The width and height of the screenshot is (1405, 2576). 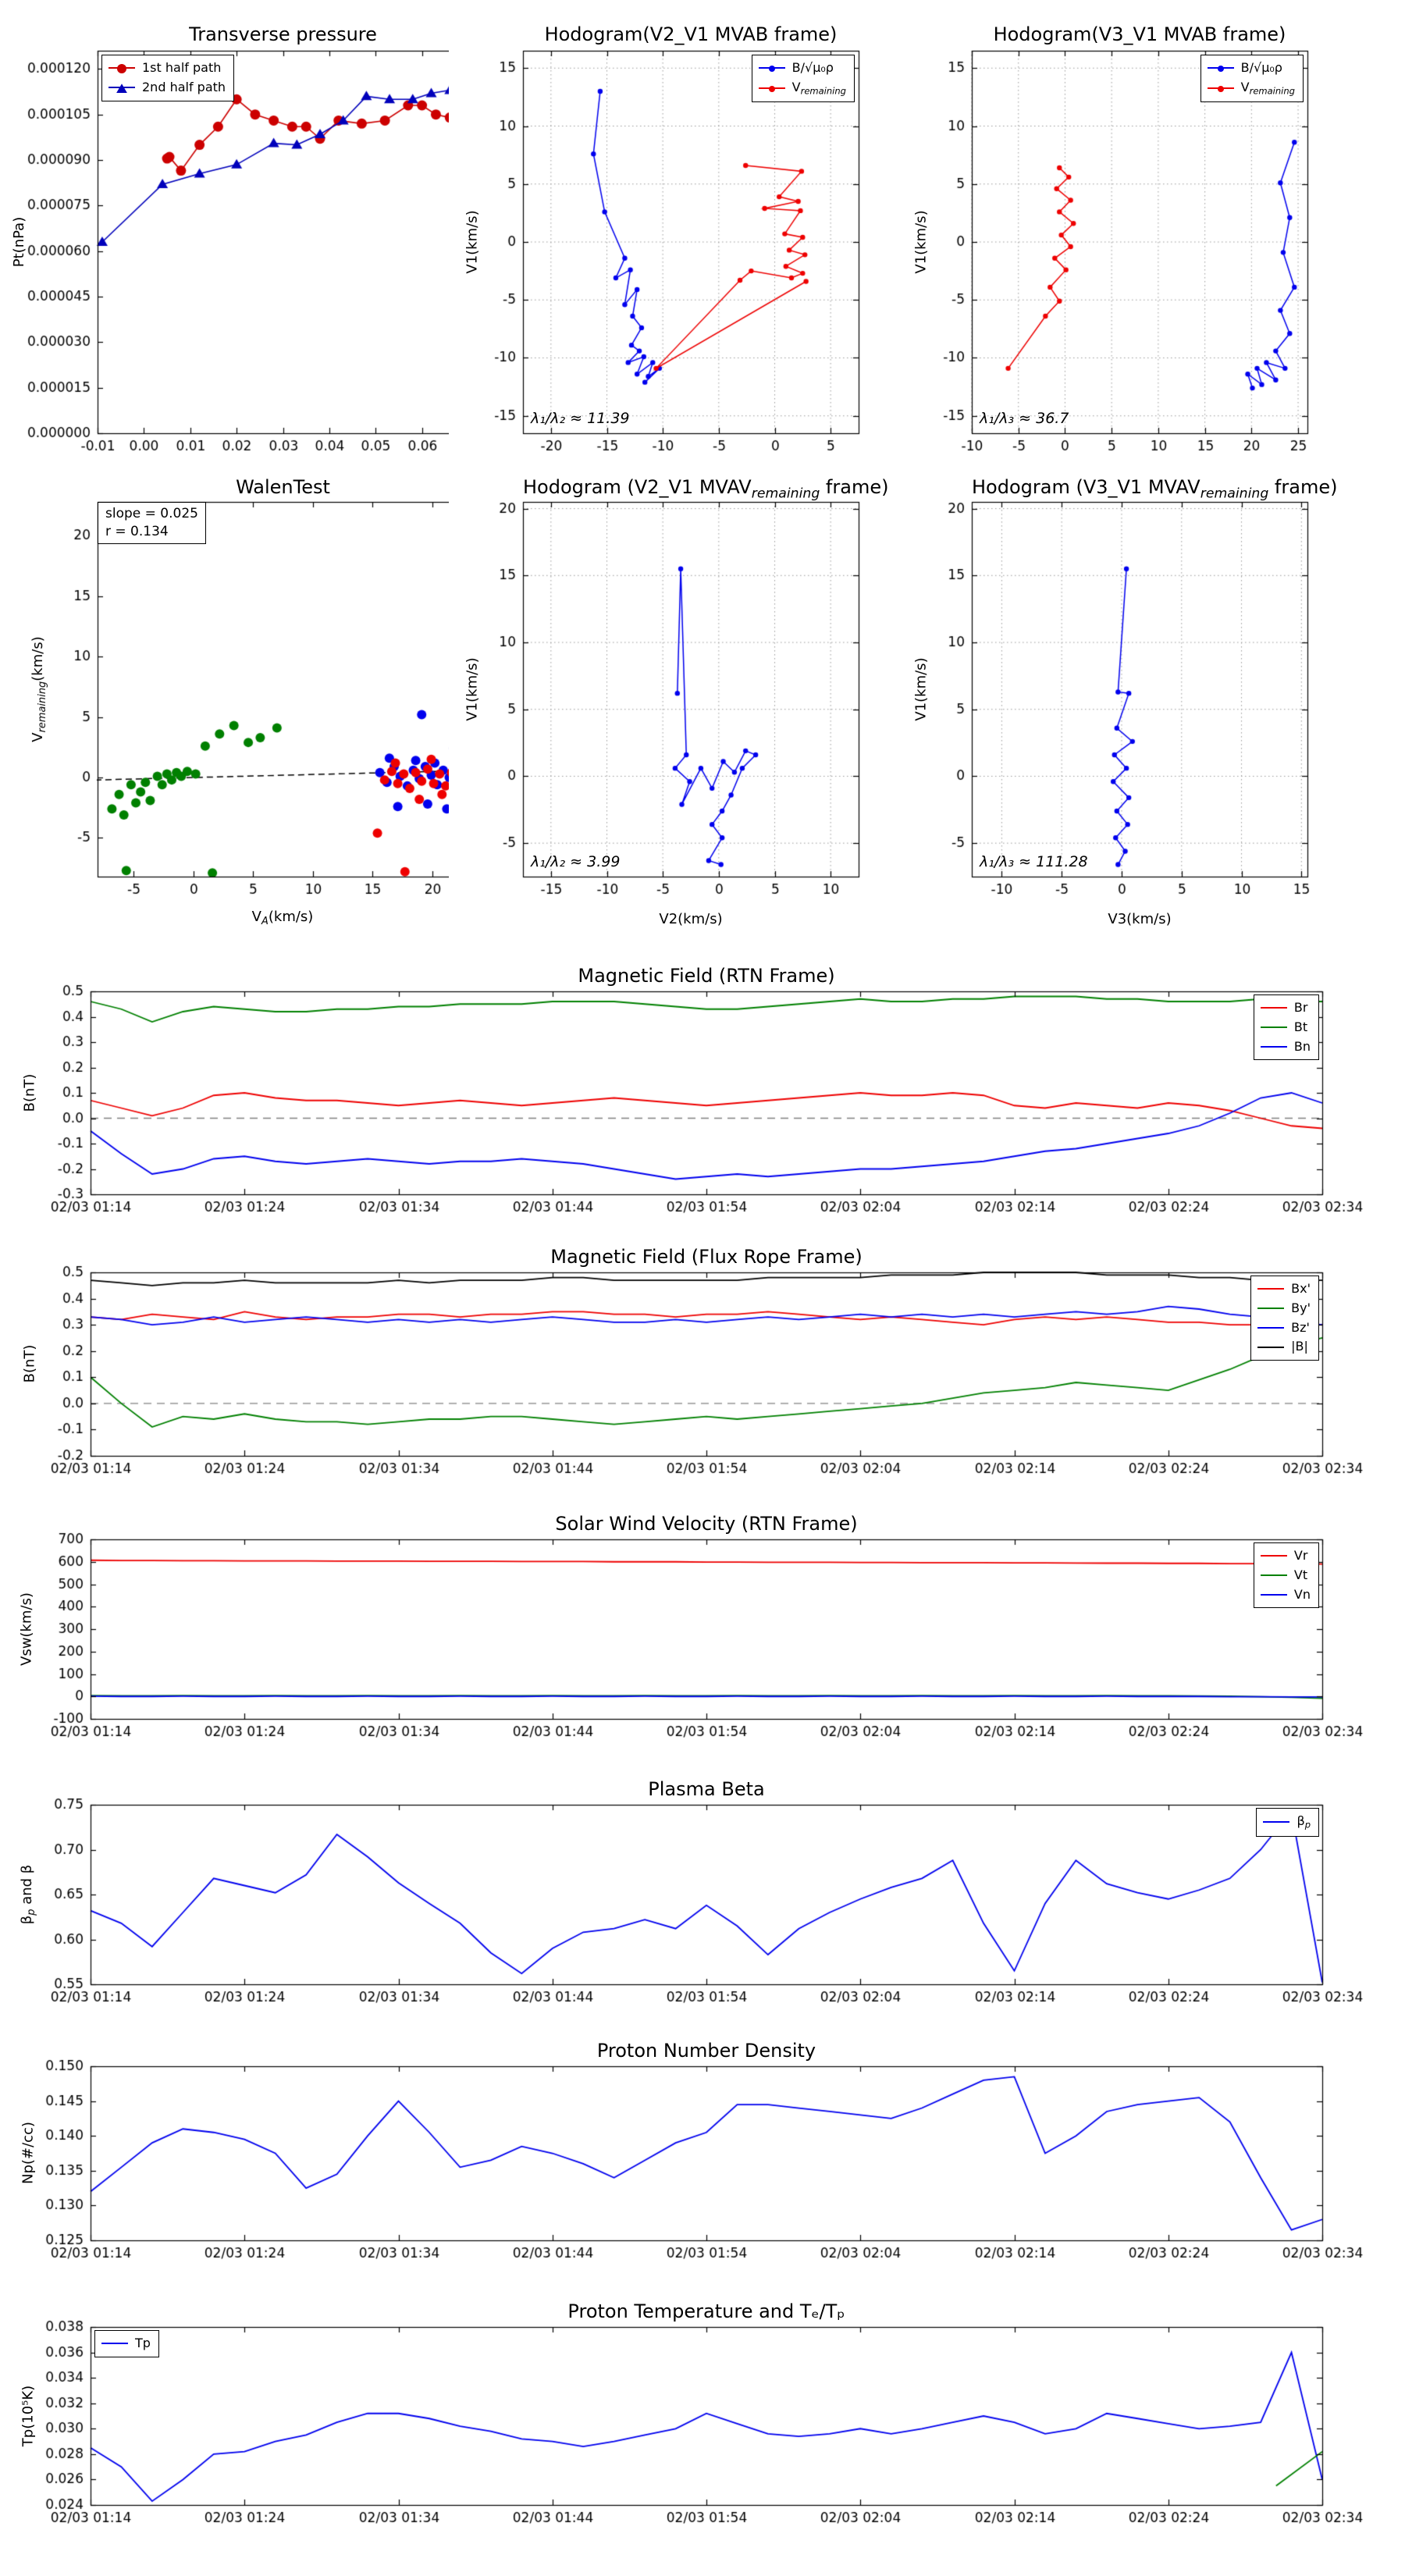 I want to click on y-axis-label: Pt(nPa), so click(x=18, y=242).